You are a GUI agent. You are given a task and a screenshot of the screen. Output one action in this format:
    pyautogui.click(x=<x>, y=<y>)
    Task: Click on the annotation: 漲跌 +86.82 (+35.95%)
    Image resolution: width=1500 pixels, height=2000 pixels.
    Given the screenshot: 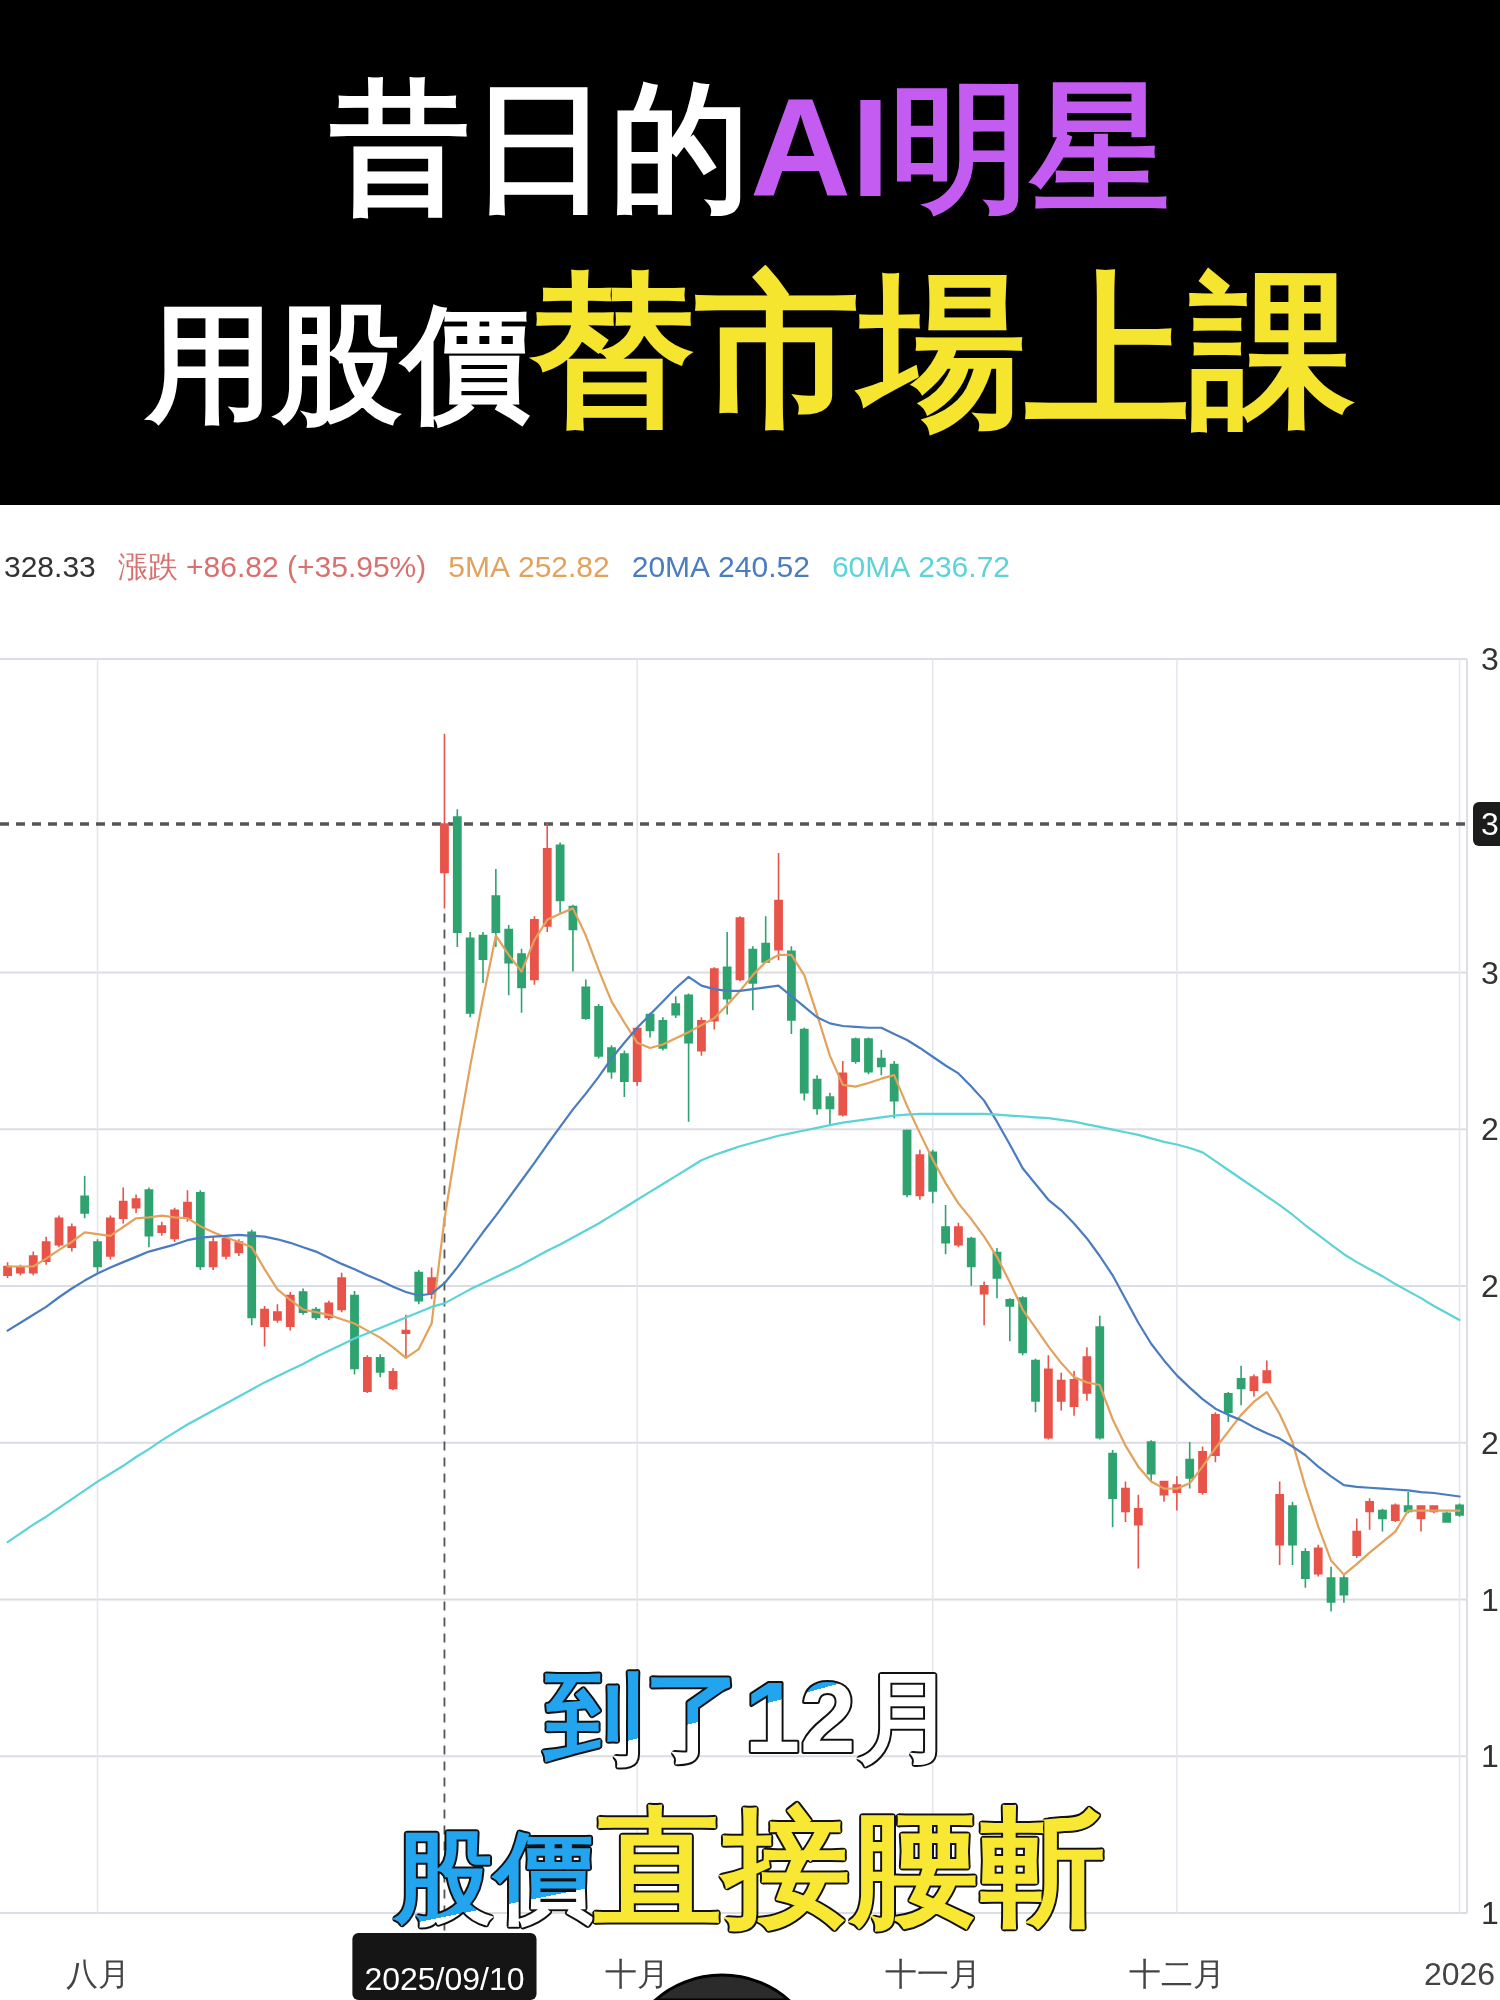 What is the action you would take?
    pyautogui.click(x=272, y=566)
    